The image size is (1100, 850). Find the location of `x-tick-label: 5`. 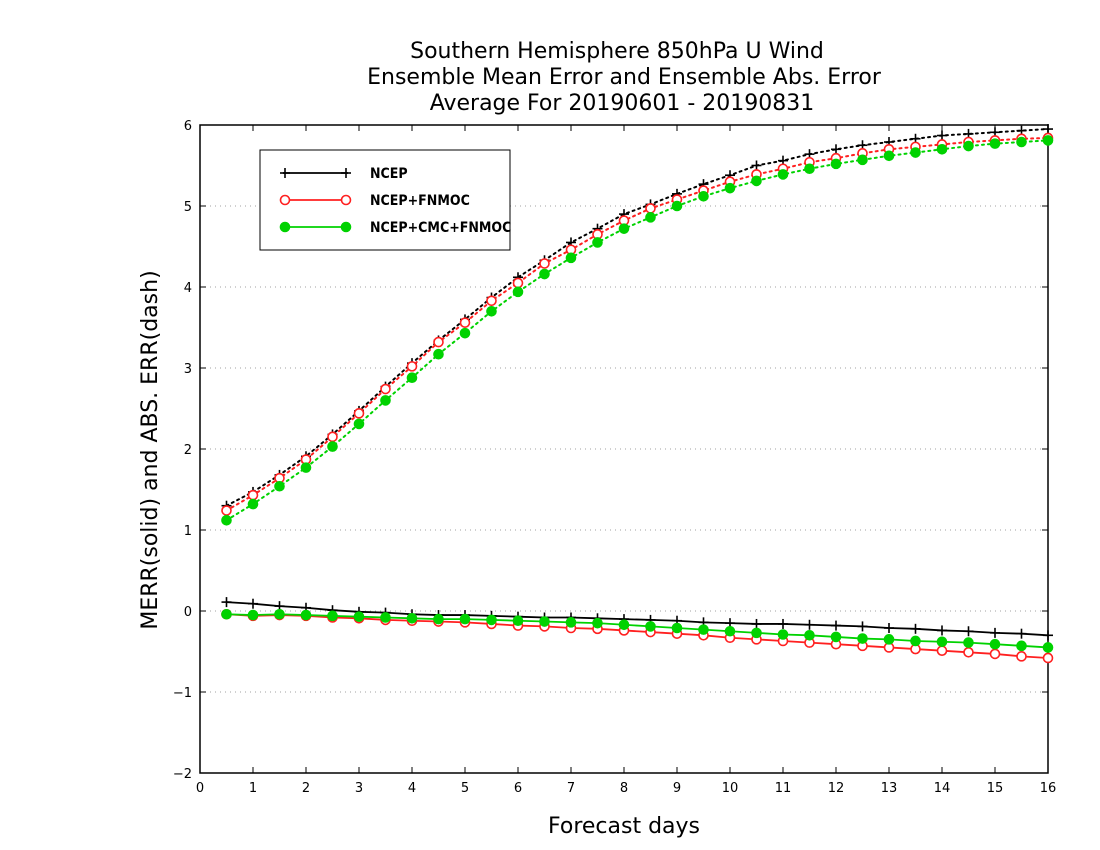

x-tick-label: 5 is located at coordinates (465, 788).